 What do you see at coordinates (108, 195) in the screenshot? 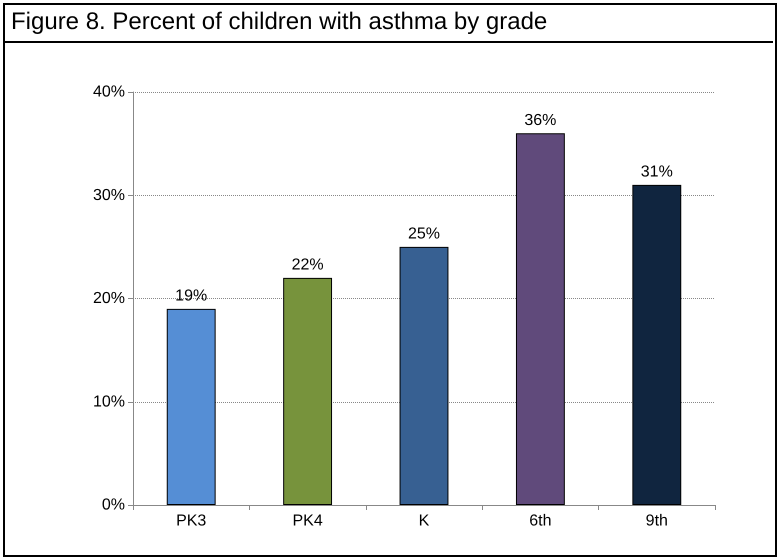
I see `y-tick-label: 30%` at bounding box center [108, 195].